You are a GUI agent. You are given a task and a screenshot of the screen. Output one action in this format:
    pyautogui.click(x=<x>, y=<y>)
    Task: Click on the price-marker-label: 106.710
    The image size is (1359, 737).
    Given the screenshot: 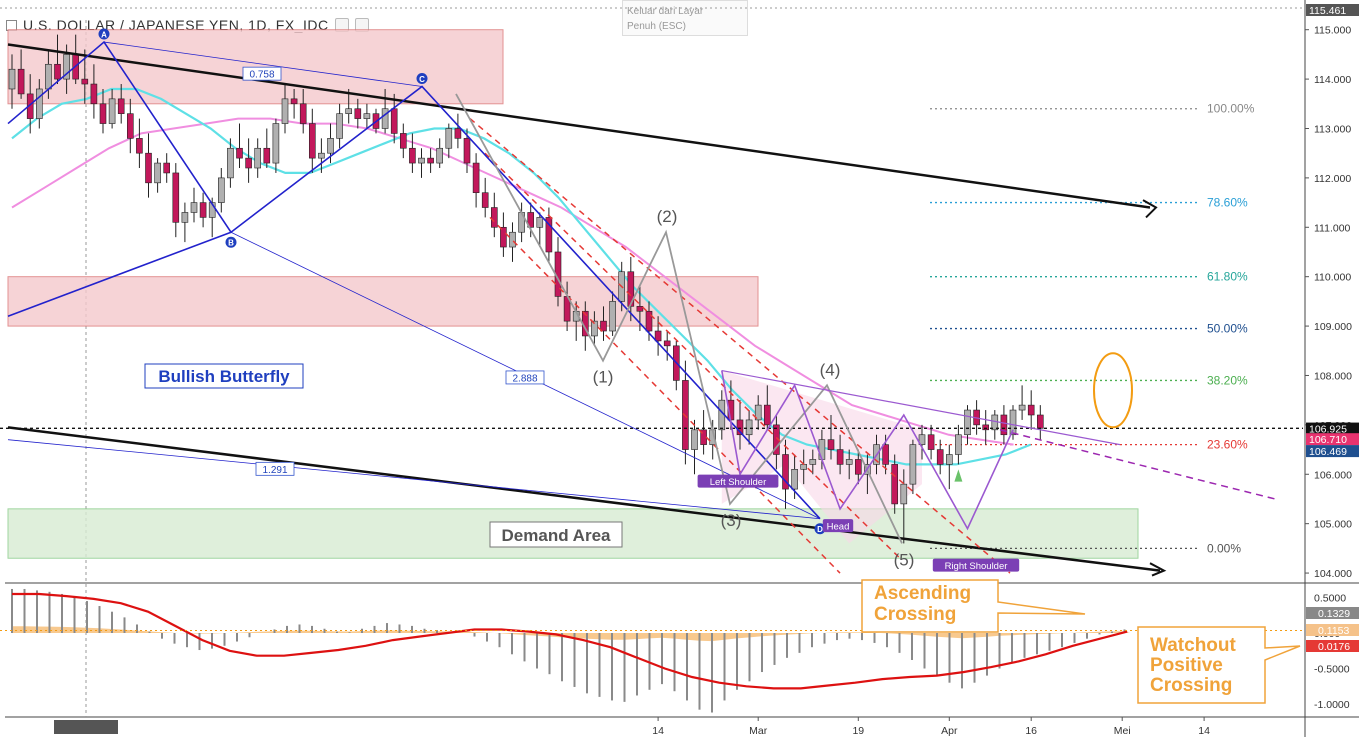 What is the action you would take?
    pyautogui.click(x=1328, y=440)
    